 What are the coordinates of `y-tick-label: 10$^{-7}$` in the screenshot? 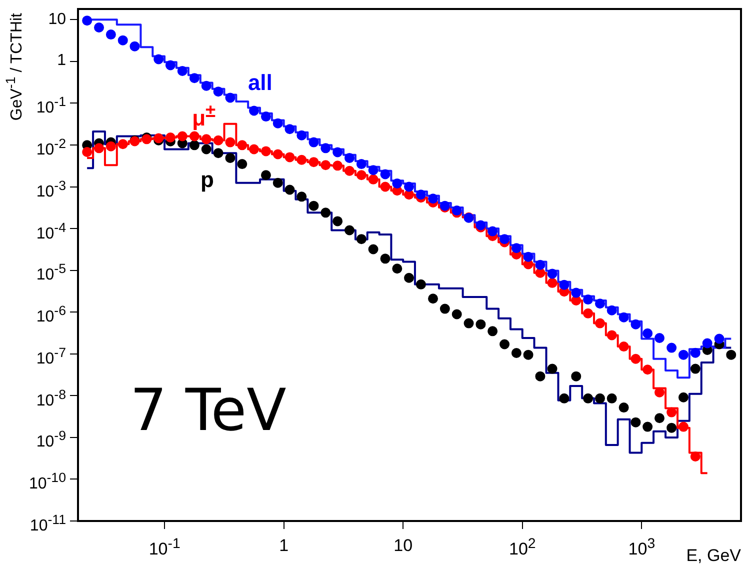 It's located at (51, 356).